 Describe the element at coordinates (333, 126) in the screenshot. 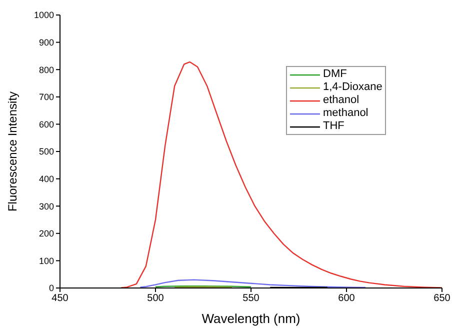

I see `legend-label: THF` at that location.